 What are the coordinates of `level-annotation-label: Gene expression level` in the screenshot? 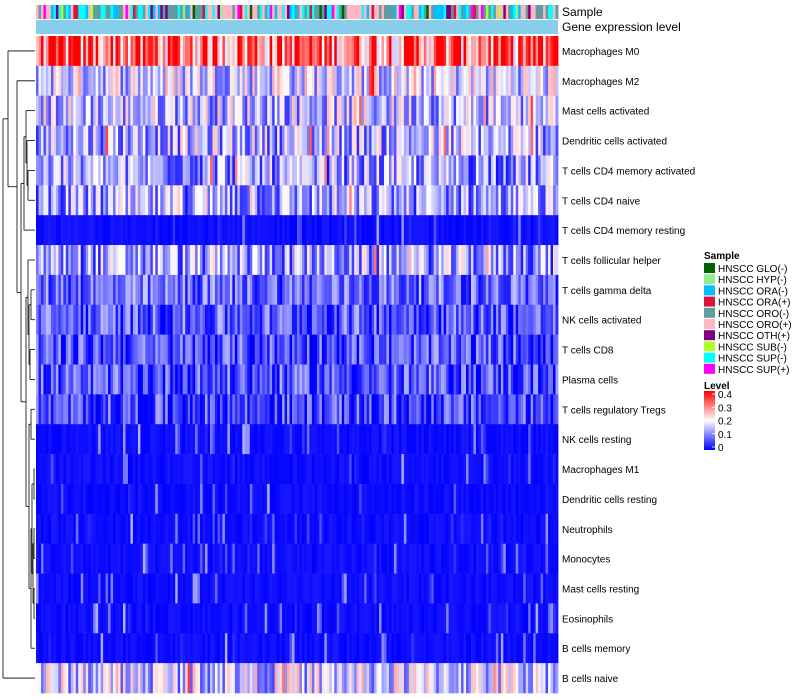 It's located at (621, 27).